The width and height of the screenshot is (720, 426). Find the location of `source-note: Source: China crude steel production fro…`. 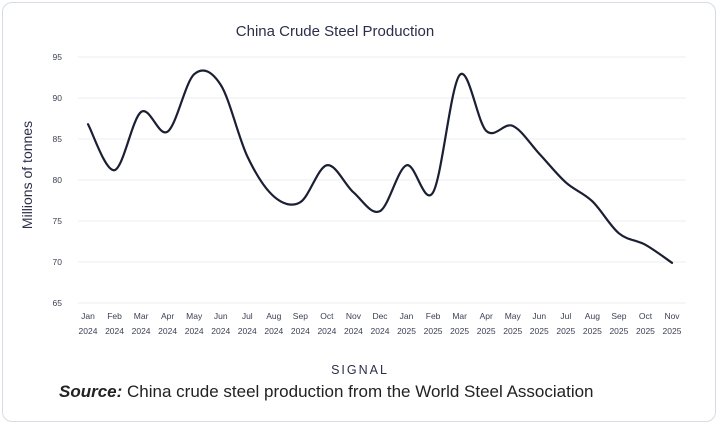

source-note: Source: China crude steel production fro… is located at coordinates (326, 392).